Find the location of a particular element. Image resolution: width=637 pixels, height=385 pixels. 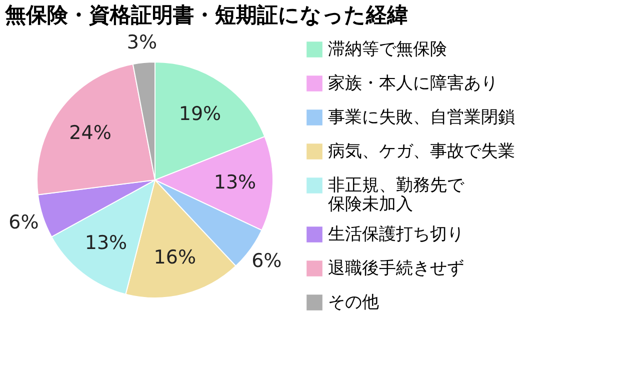

data-label: 16% is located at coordinates (175, 257).